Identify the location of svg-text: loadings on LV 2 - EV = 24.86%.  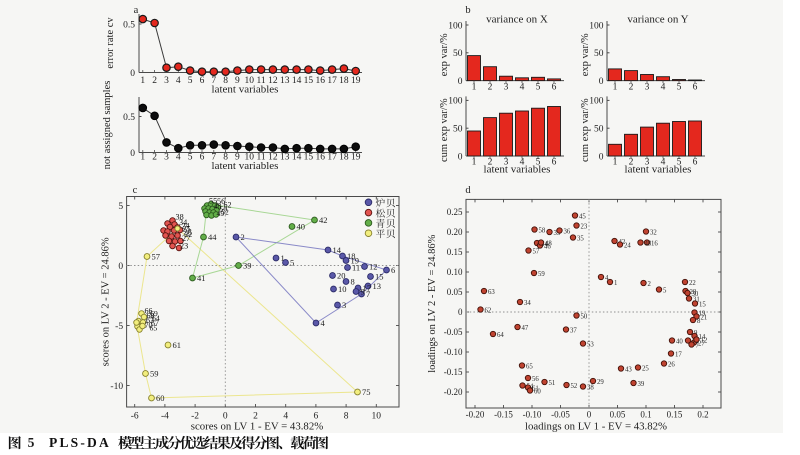
(432, 303).